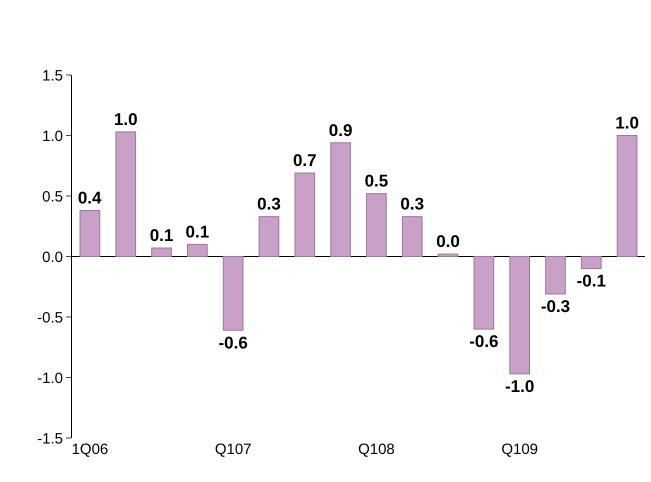  What do you see at coordinates (50, 317) in the screenshot?
I see `y-tick-label: -0.5` at bounding box center [50, 317].